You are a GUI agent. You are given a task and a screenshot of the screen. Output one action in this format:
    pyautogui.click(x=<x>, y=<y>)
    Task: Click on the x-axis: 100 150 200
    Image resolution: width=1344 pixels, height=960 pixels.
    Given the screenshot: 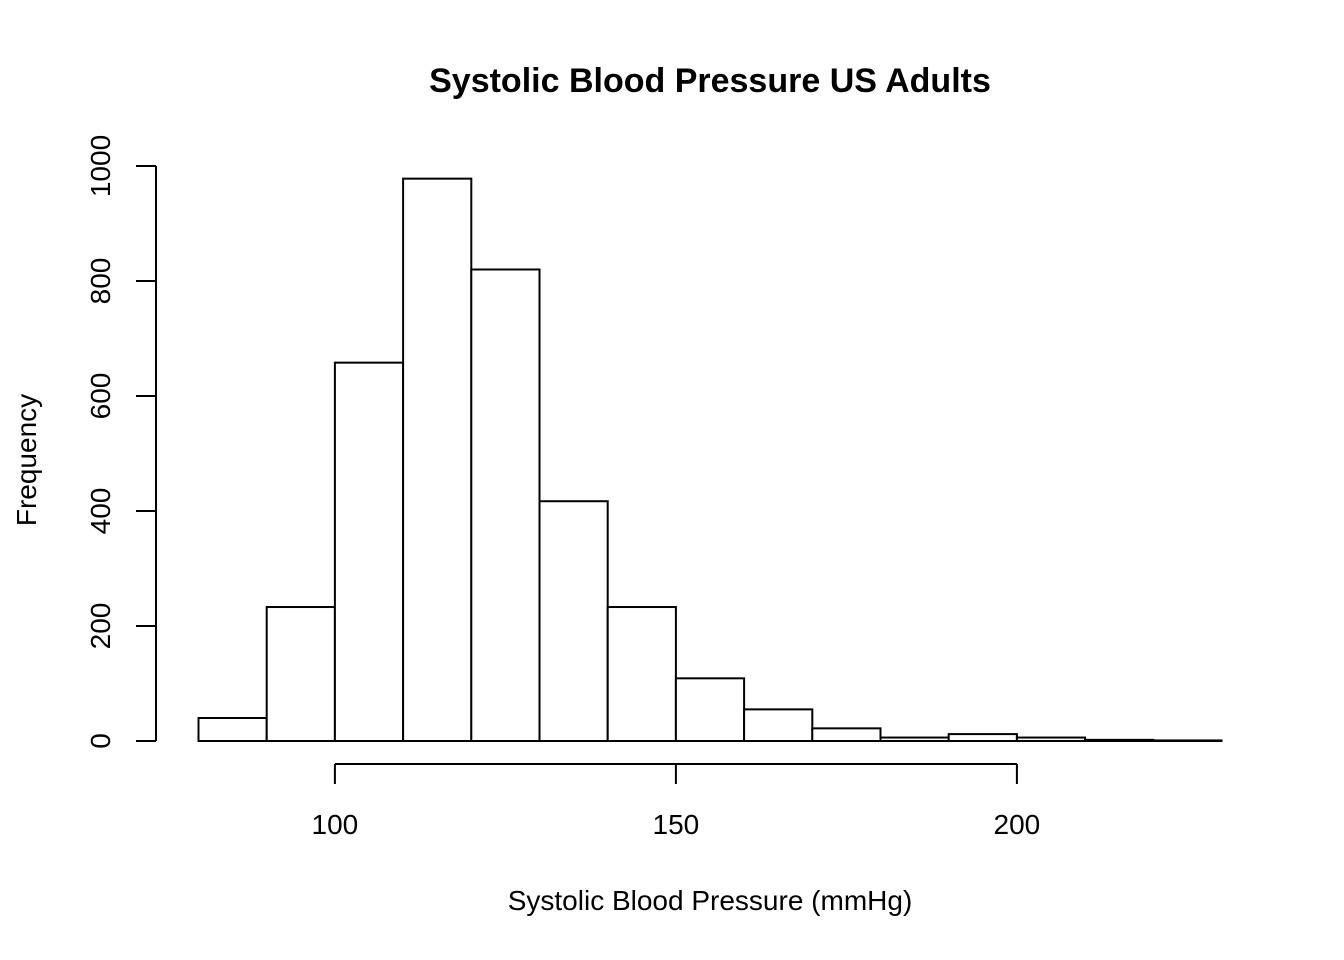 What is the action you would take?
    pyautogui.click(x=676, y=801)
    